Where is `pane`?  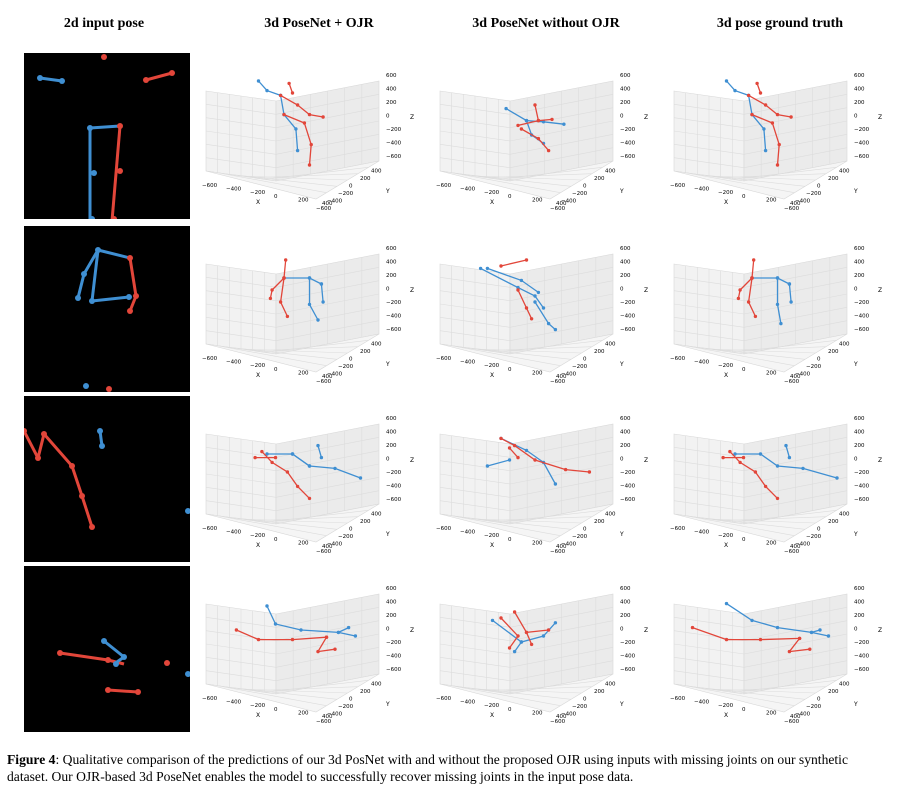
pane is located at coordinates (526, 693).